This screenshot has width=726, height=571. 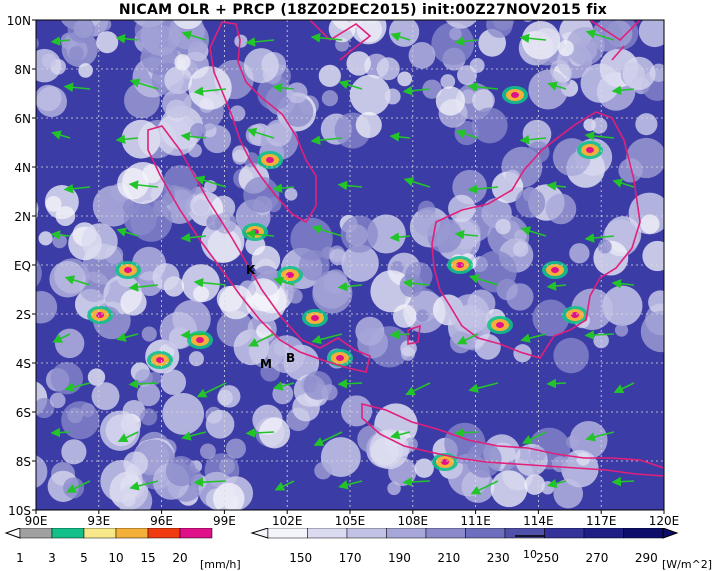 What do you see at coordinates (287, 521) in the screenshot?
I see `x-tick-label: 102E` at bounding box center [287, 521].